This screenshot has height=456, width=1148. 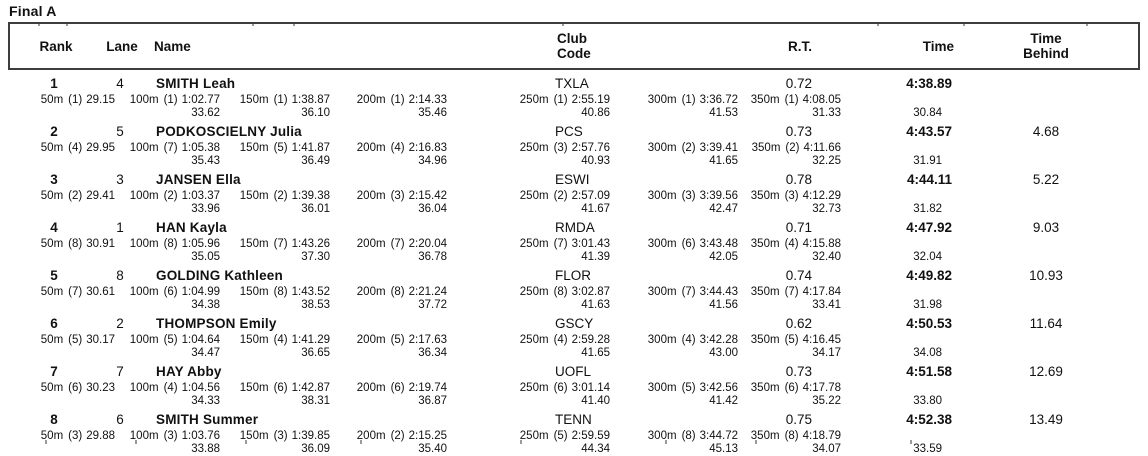 What do you see at coordinates (826, 401) in the screenshot?
I see `split-diff: 35.22` at bounding box center [826, 401].